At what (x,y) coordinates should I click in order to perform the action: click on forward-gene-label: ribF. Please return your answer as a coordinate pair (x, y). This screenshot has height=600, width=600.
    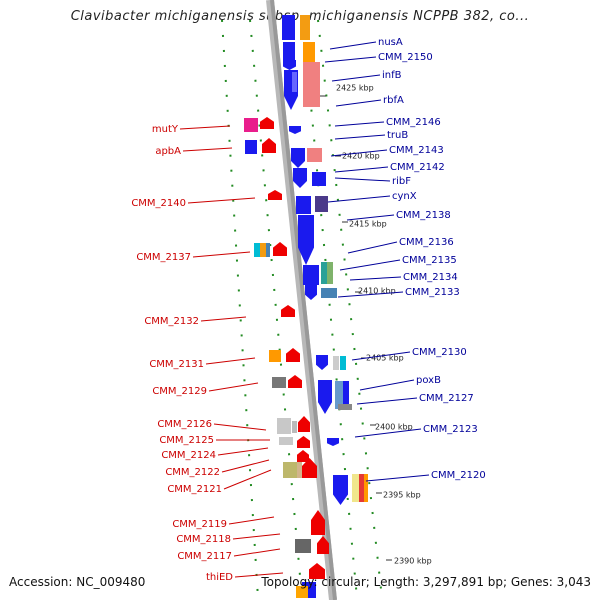
    Looking at the image, I should click on (401, 181).